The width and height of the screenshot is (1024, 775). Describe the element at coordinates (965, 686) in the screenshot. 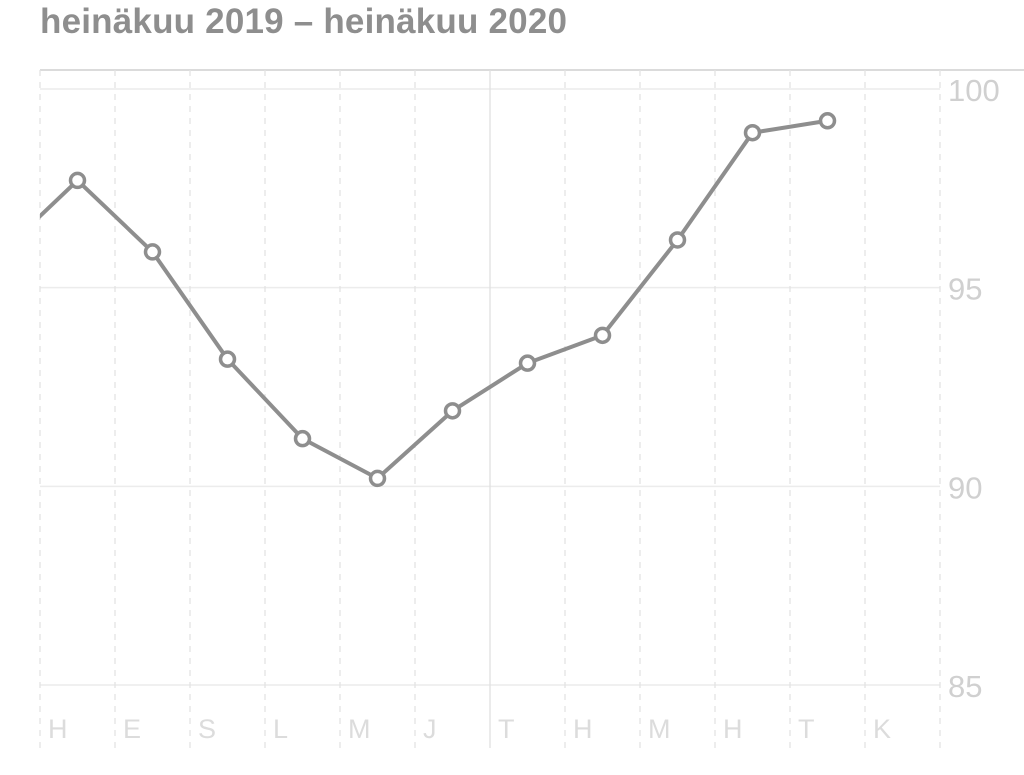

I see `y-tick-label: 85` at that location.